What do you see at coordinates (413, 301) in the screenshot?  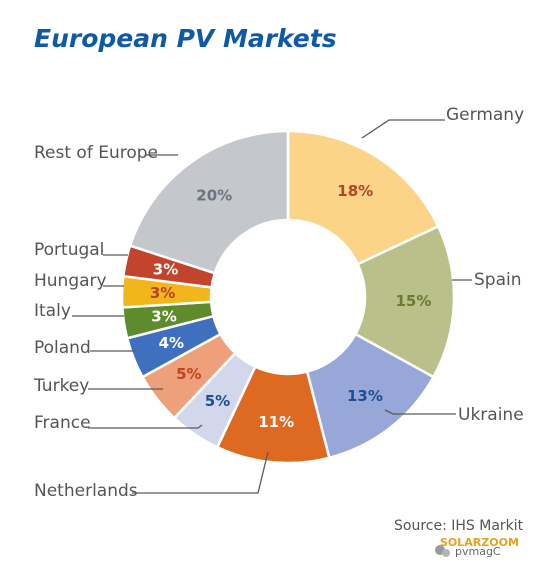 I see `data-label-spain: 15%` at bounding box center [413, 301].